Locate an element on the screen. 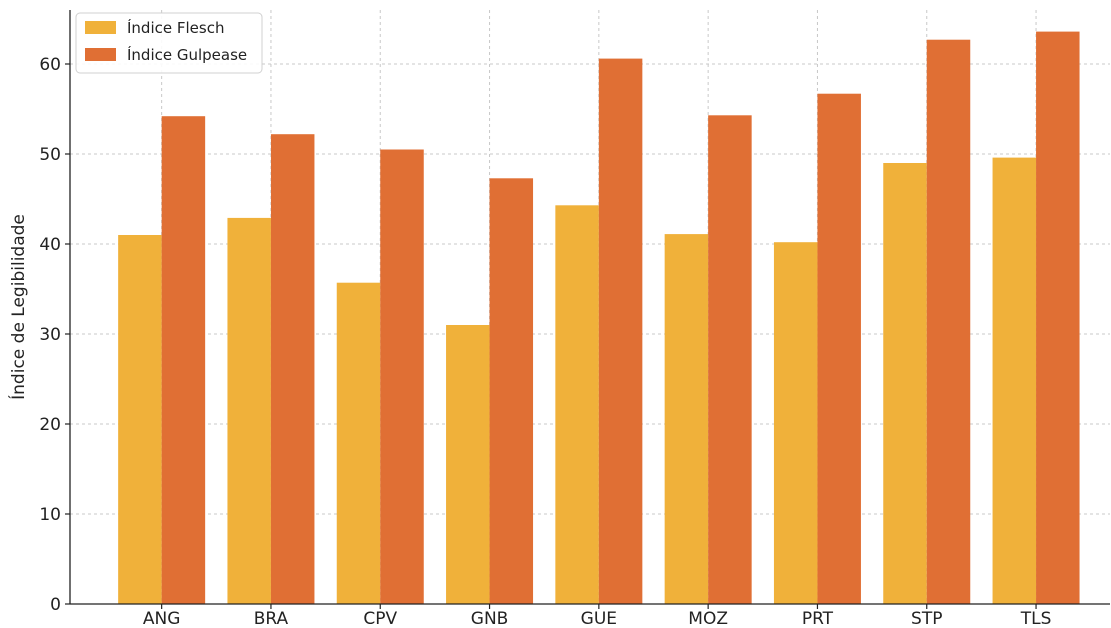 The height and width of the screenshot is (628, 1111). legend-swatch-gulpease is located at coordinates (100, 54).